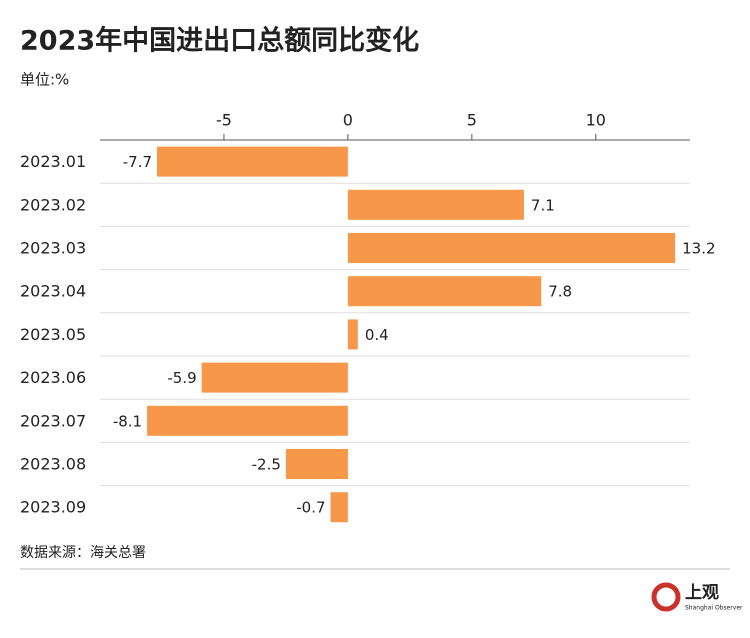 This screenshot has height=638, width=750. What do you see at coordinates (53, 291) in the screenshot?
I see `y-tick-label: 2023.04` at bounding box center [53, 291].